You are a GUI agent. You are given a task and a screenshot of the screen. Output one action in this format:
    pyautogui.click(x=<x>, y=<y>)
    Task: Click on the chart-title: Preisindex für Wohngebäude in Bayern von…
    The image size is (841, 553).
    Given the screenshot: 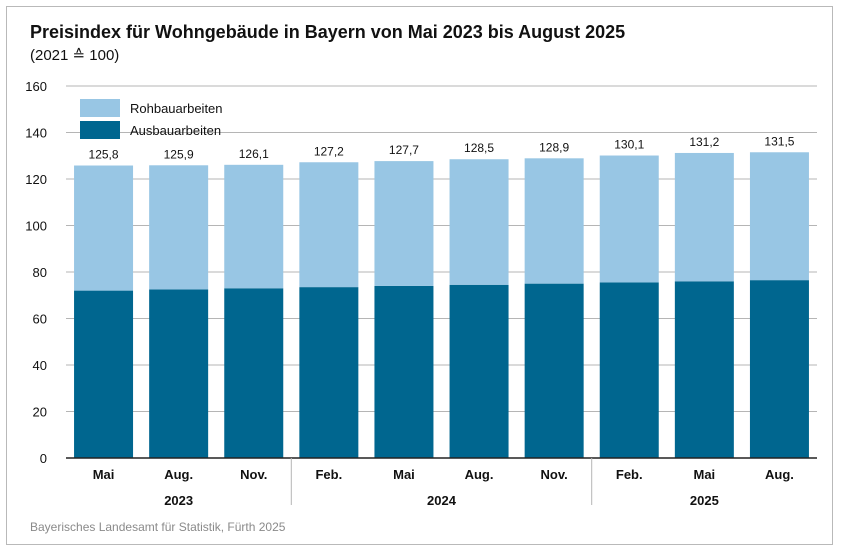 What is the action you would take?
    pyautogui.click(x=328, y=32)
    